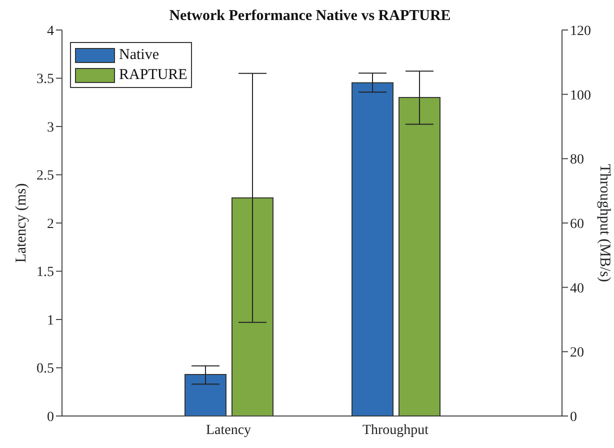  Describe the element at coordinates (229, 430) in the screenshot. I see `x-tick-label: Latency` at that location.